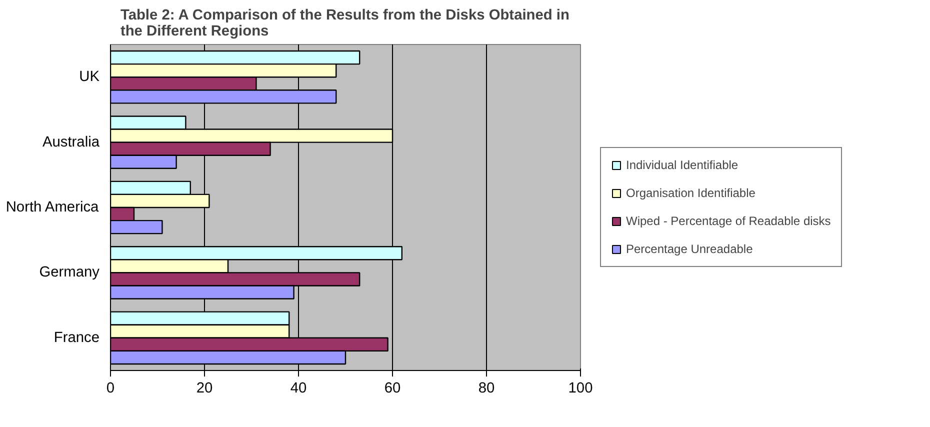 Image resolution: width=930 pixels, height=427 pixels. Describe the element at coordinates (691, 193) in the screenshot. I see `legend-label: Organisation Identifiable` at that location.